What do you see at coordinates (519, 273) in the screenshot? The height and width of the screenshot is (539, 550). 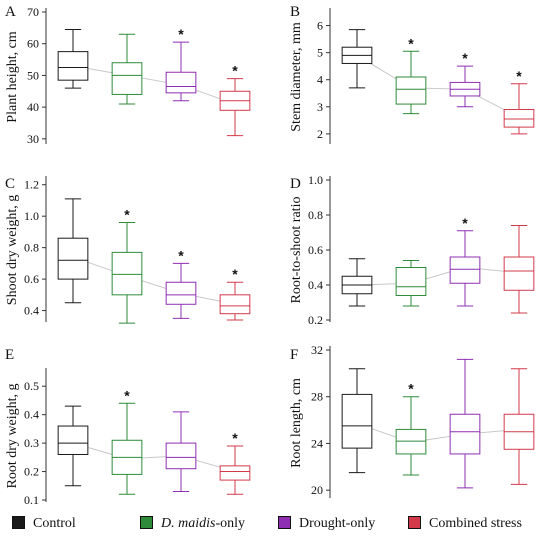 I see `panel-d-box-combined` at bounding box center [519, 273].